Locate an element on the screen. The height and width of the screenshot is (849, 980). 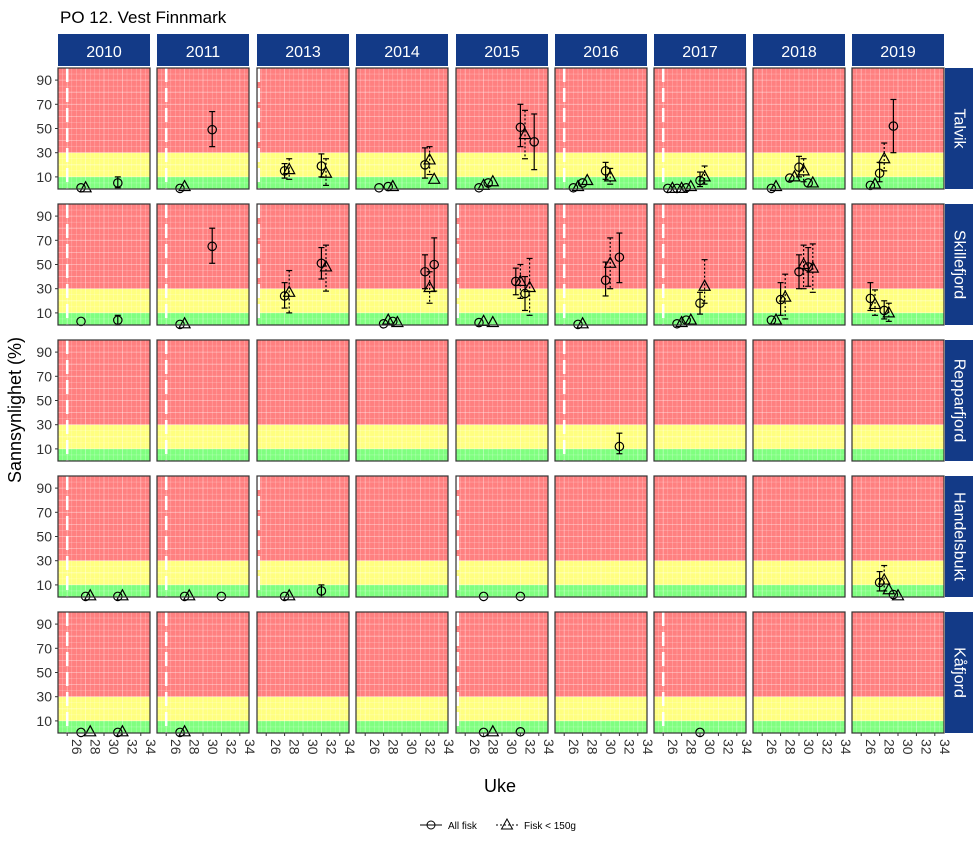
y-tick-label: 30 is located at coordinates (44, 425).